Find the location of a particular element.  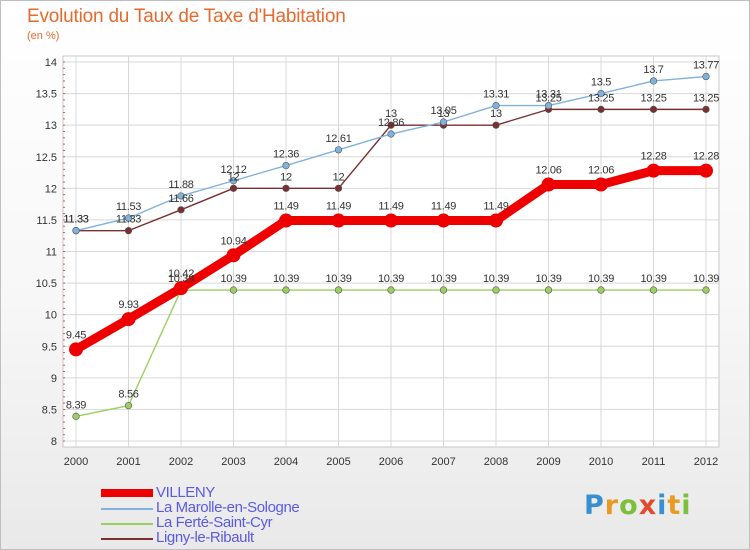

data-label-villeny: 9.45 is located at coordinates (76, 335).